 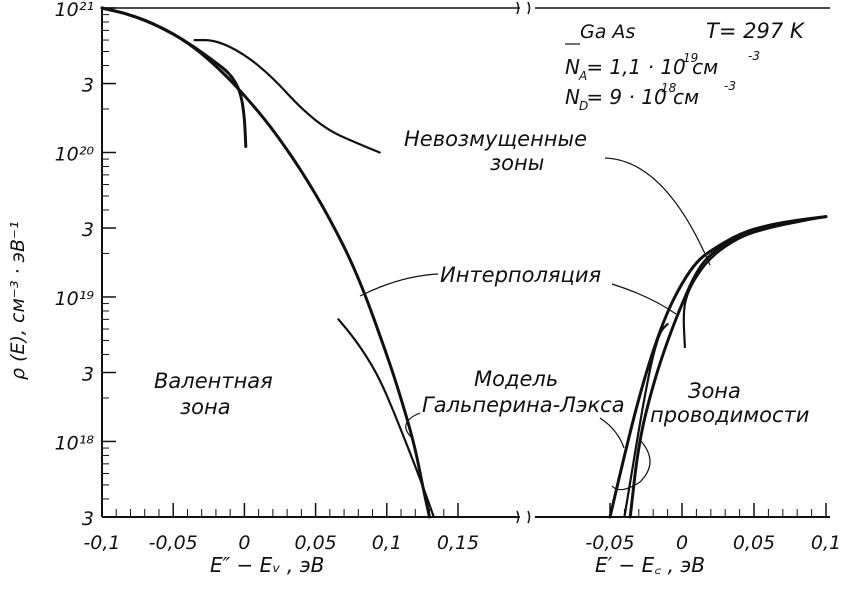 I want to click on x-axis-label-conduction: E′ − E꜀ , эВ, so click(x=650, y=565).